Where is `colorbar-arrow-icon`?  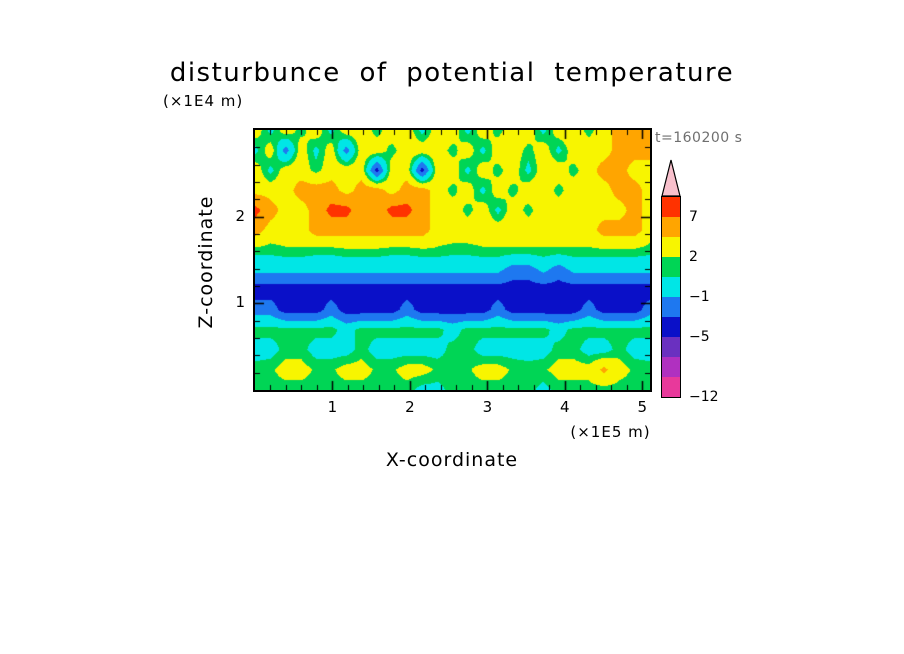 colorbar-arrow-icon is located at coordinates (671, 178).